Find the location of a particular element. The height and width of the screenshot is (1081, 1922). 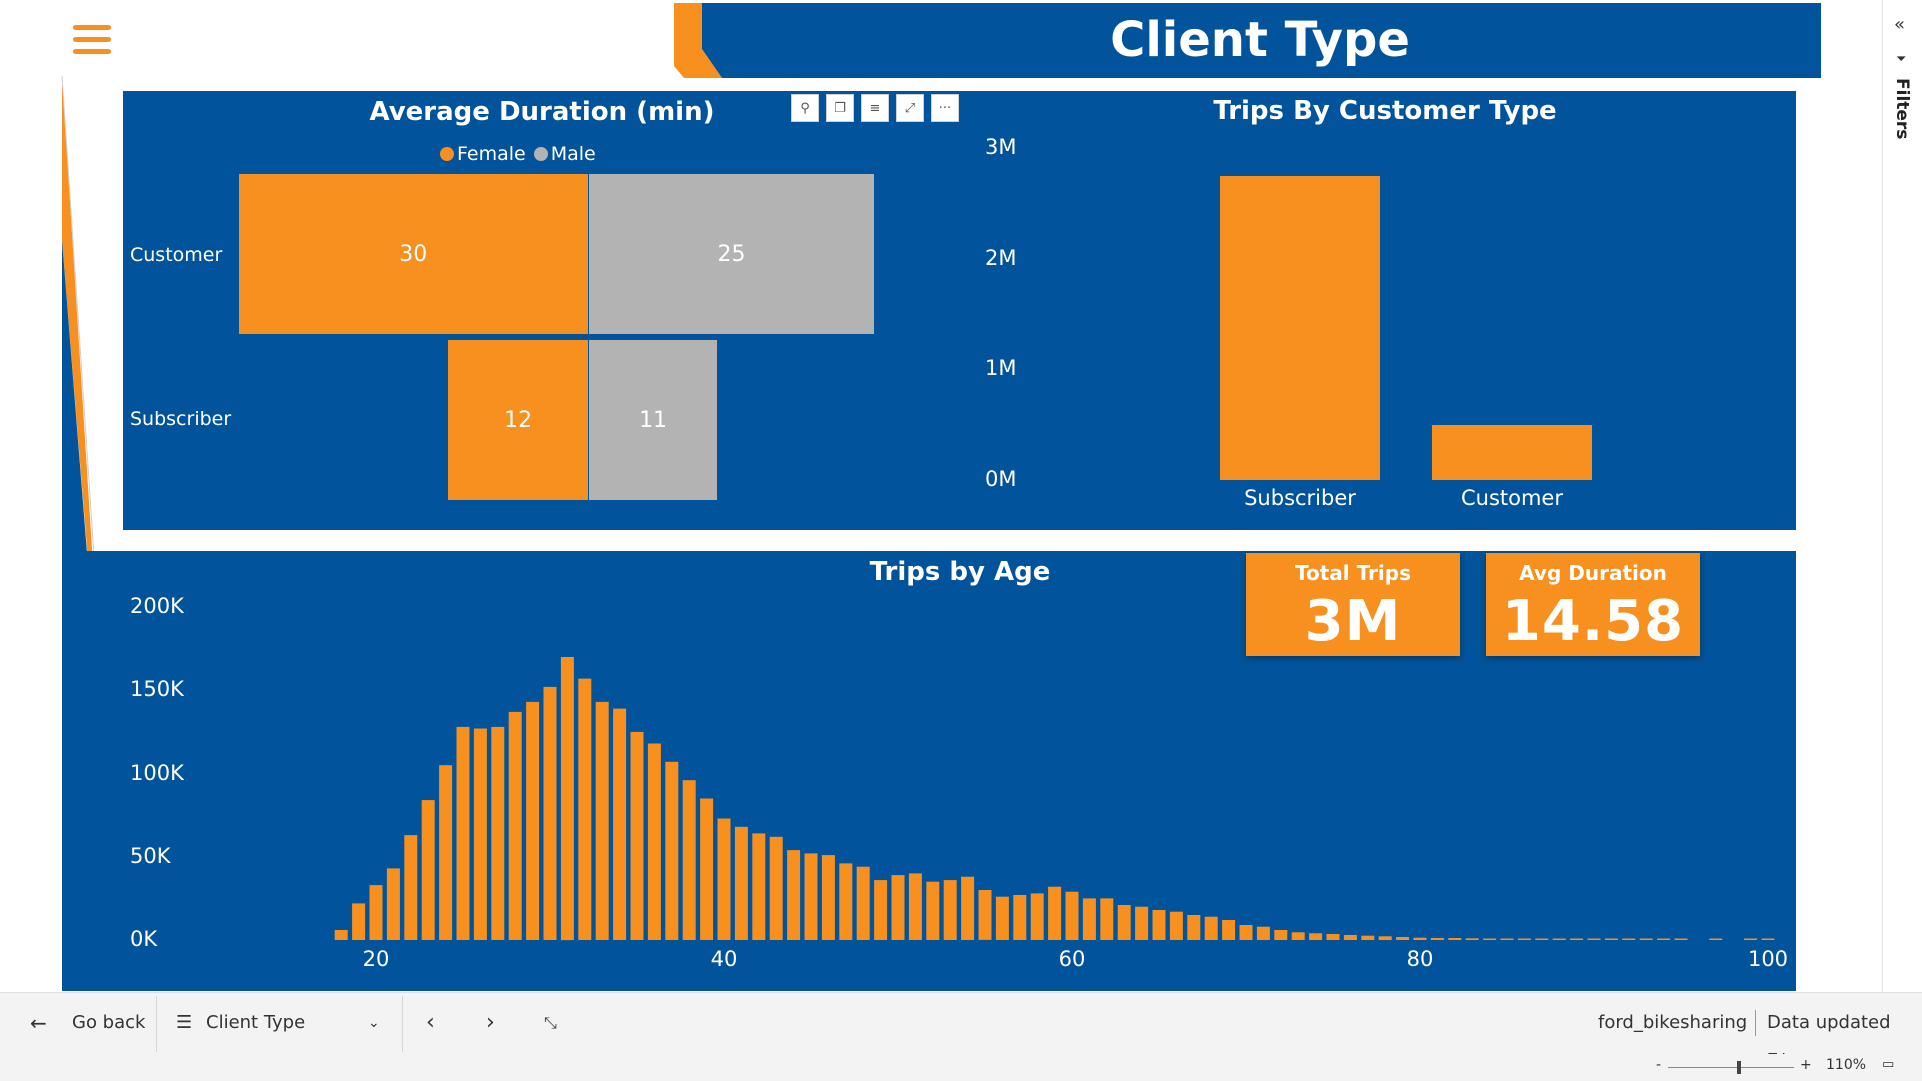

zoom-in-button: + is located at coordinates (1806, 1065).